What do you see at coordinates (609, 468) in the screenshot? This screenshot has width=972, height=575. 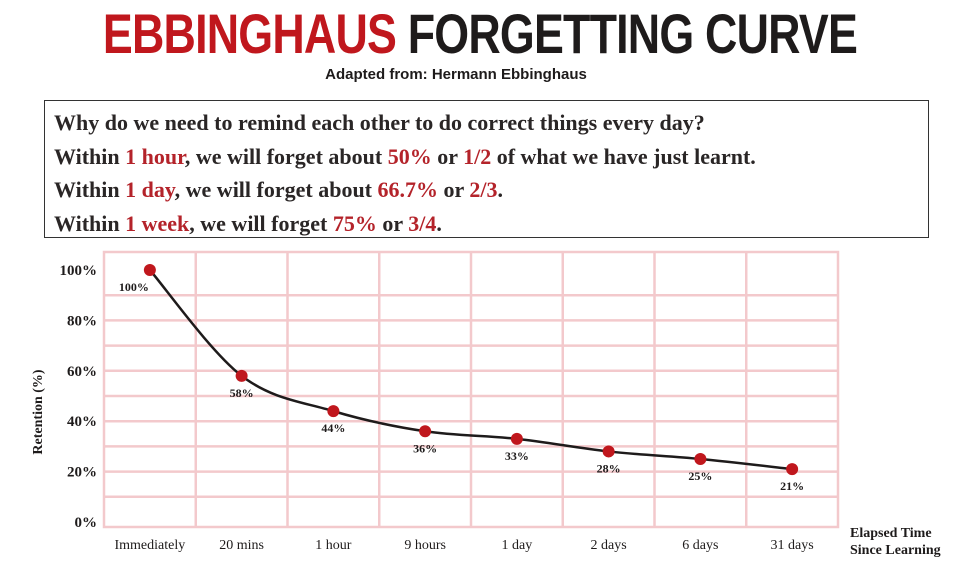 I see `data-label: 28%` at bounding box center [609, 468].